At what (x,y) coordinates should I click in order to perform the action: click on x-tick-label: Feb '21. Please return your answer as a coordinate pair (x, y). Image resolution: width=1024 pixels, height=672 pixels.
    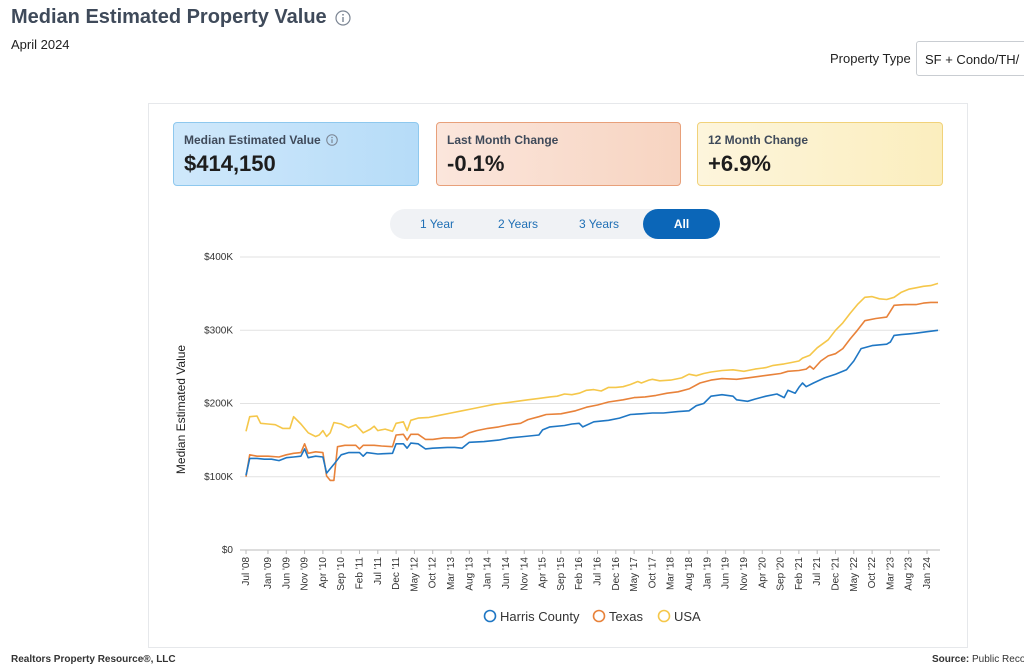
    Looking at the image, I should click on (799, 573).